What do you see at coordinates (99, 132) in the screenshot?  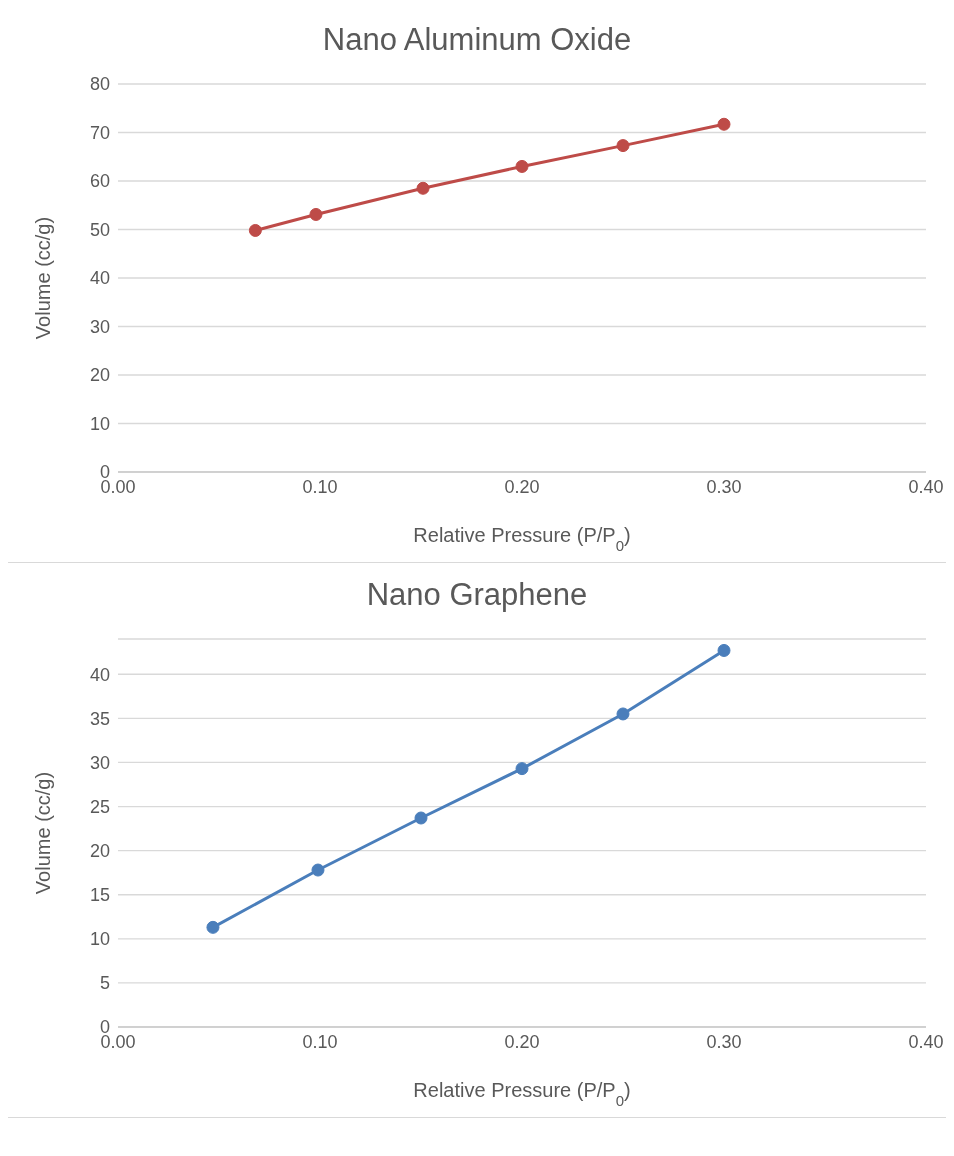 I see `y-tick-label: 70` at bounding box center [99, 132].